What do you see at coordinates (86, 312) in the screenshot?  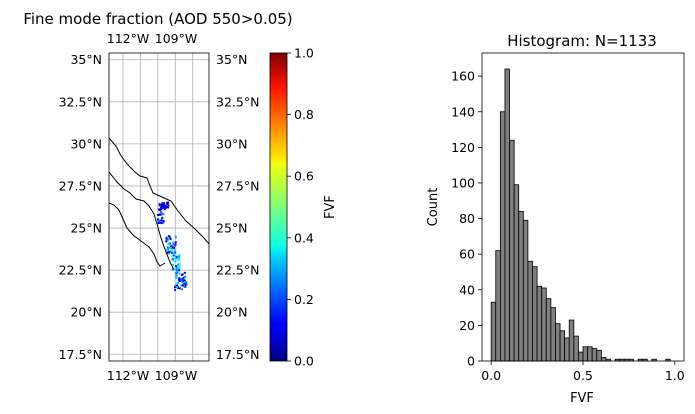 I see `lat-tick-left: 20°N` at bounding box center [86, 312].